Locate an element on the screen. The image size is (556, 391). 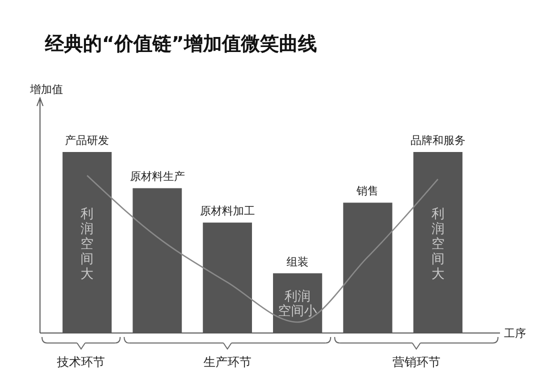
y-axis-title: 增加值 is located at coordinates (46, 89).